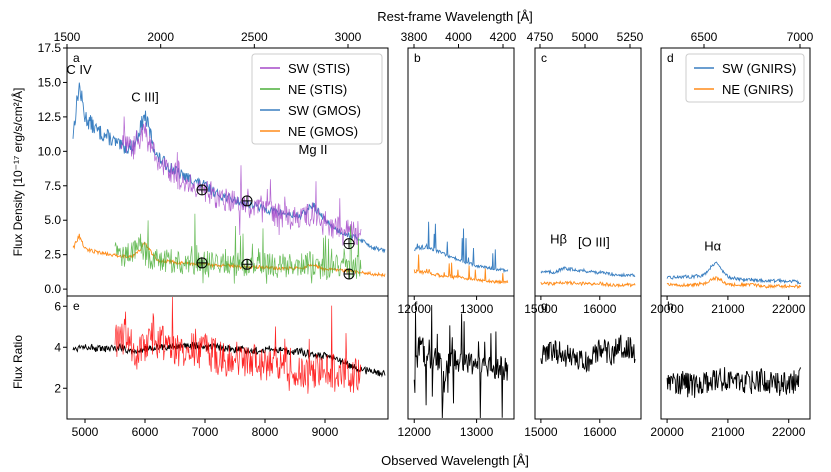 The height and width of the screenshot is (472, 831). Describe the element at coordinates (52, 289) in the screenshot. I see `ytick-label-a: 0.0` at that location.